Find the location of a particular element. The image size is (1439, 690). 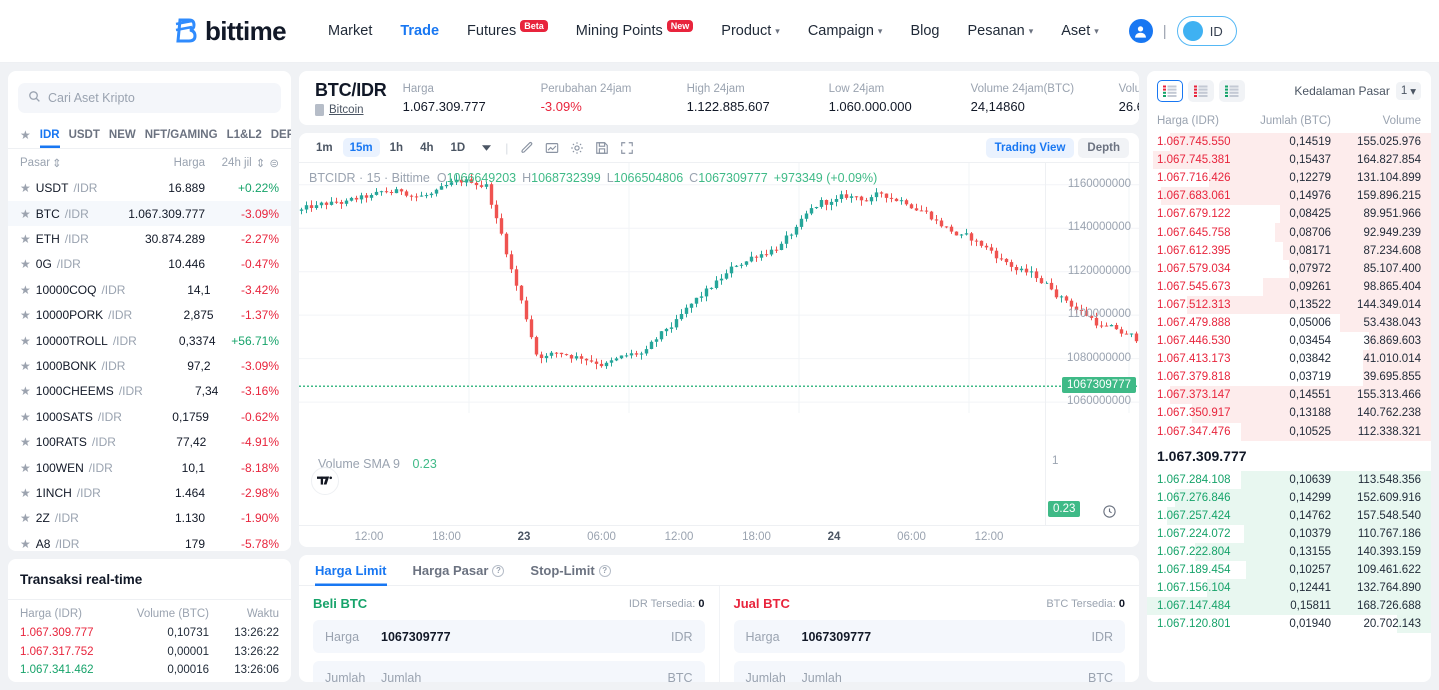

orderbook-row: 1.067.579.034 0,07972 85.107.400 is located at coordinates (1289, 268).